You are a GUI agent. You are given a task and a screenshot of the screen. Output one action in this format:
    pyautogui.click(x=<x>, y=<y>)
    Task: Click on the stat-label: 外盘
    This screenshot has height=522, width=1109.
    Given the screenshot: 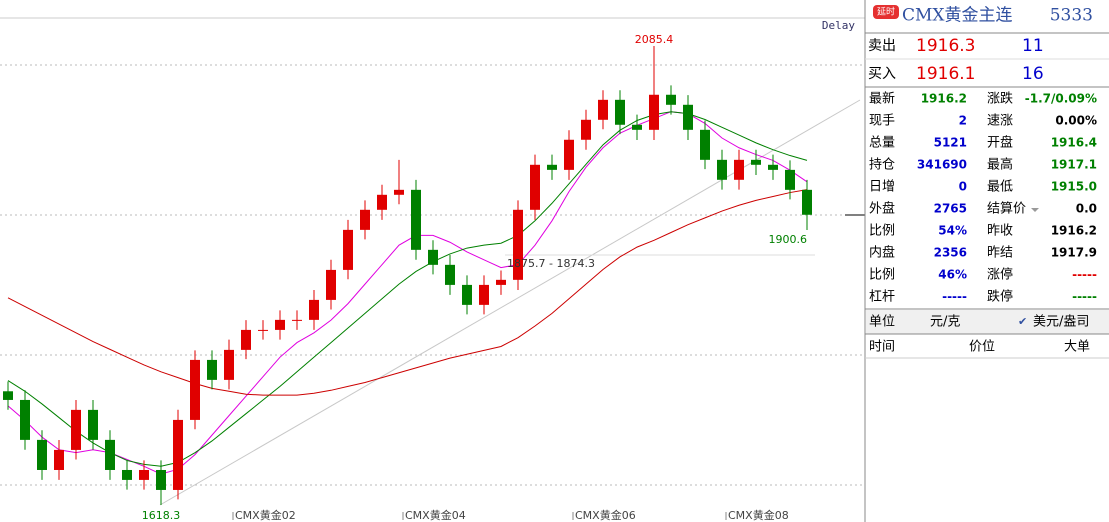 What is the action you would take?
    pyautogui.click(x=882, y=209)
    